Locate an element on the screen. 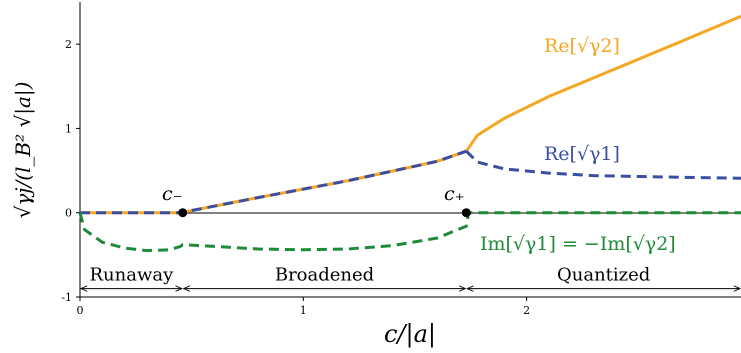 This screenshot has width=741, height=353. annotation-re-gamma1: Re[√γ1] is located at coordinates (582, 154).